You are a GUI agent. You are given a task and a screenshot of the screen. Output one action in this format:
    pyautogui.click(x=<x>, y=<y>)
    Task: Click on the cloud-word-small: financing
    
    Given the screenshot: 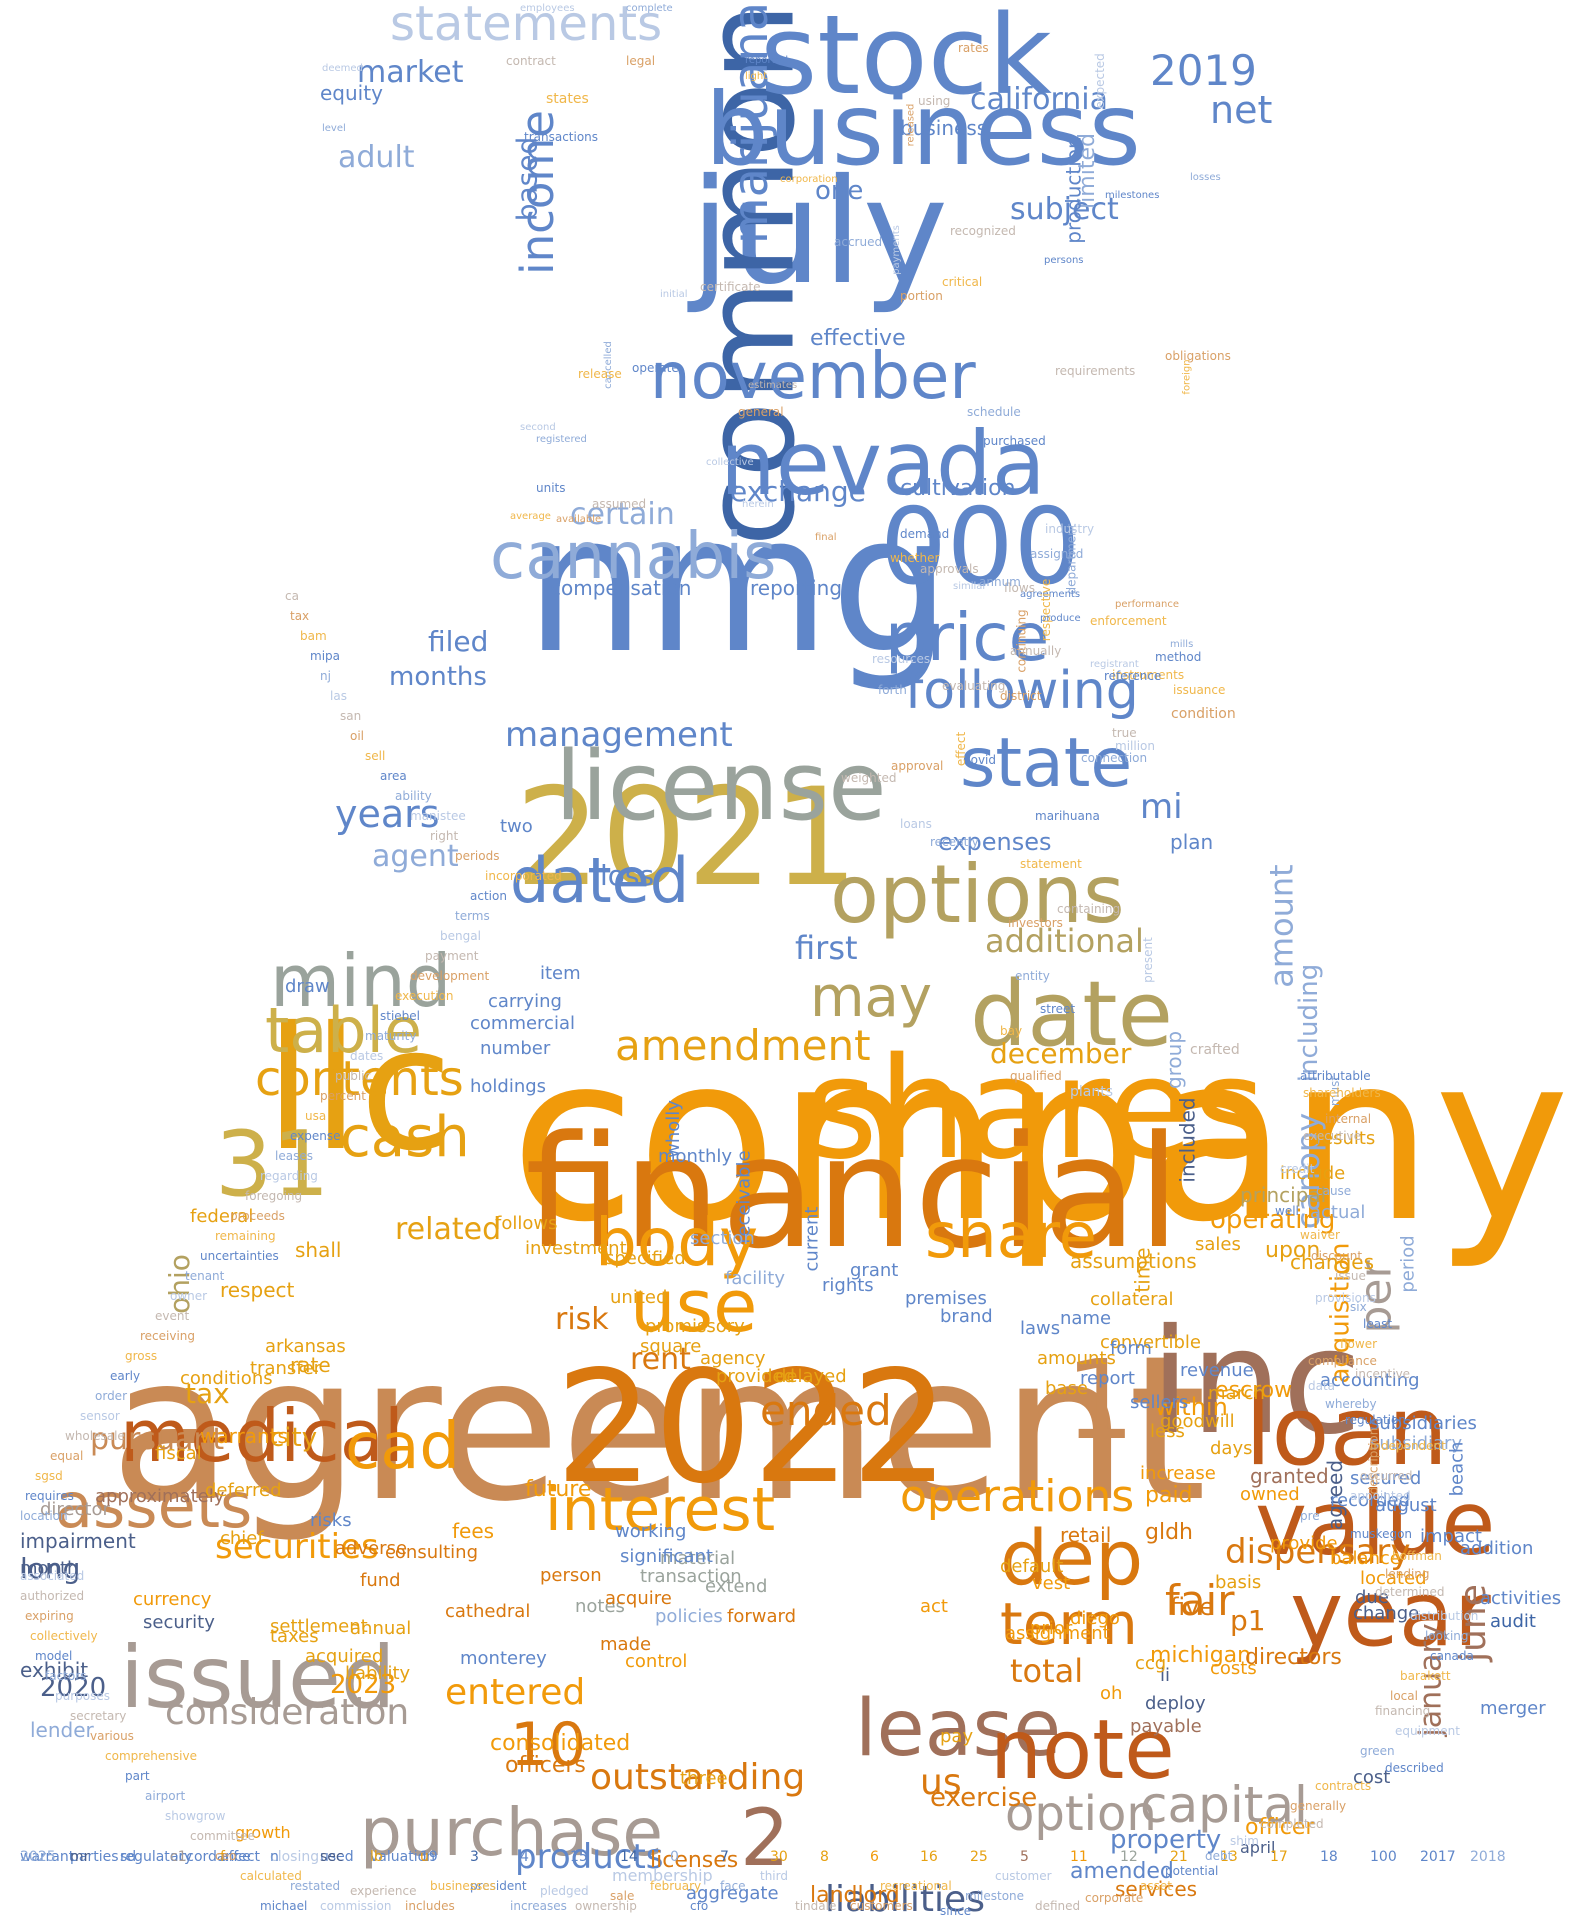 What is the action you would take?
    pyautogui.click(x=1403, y=1711)
    